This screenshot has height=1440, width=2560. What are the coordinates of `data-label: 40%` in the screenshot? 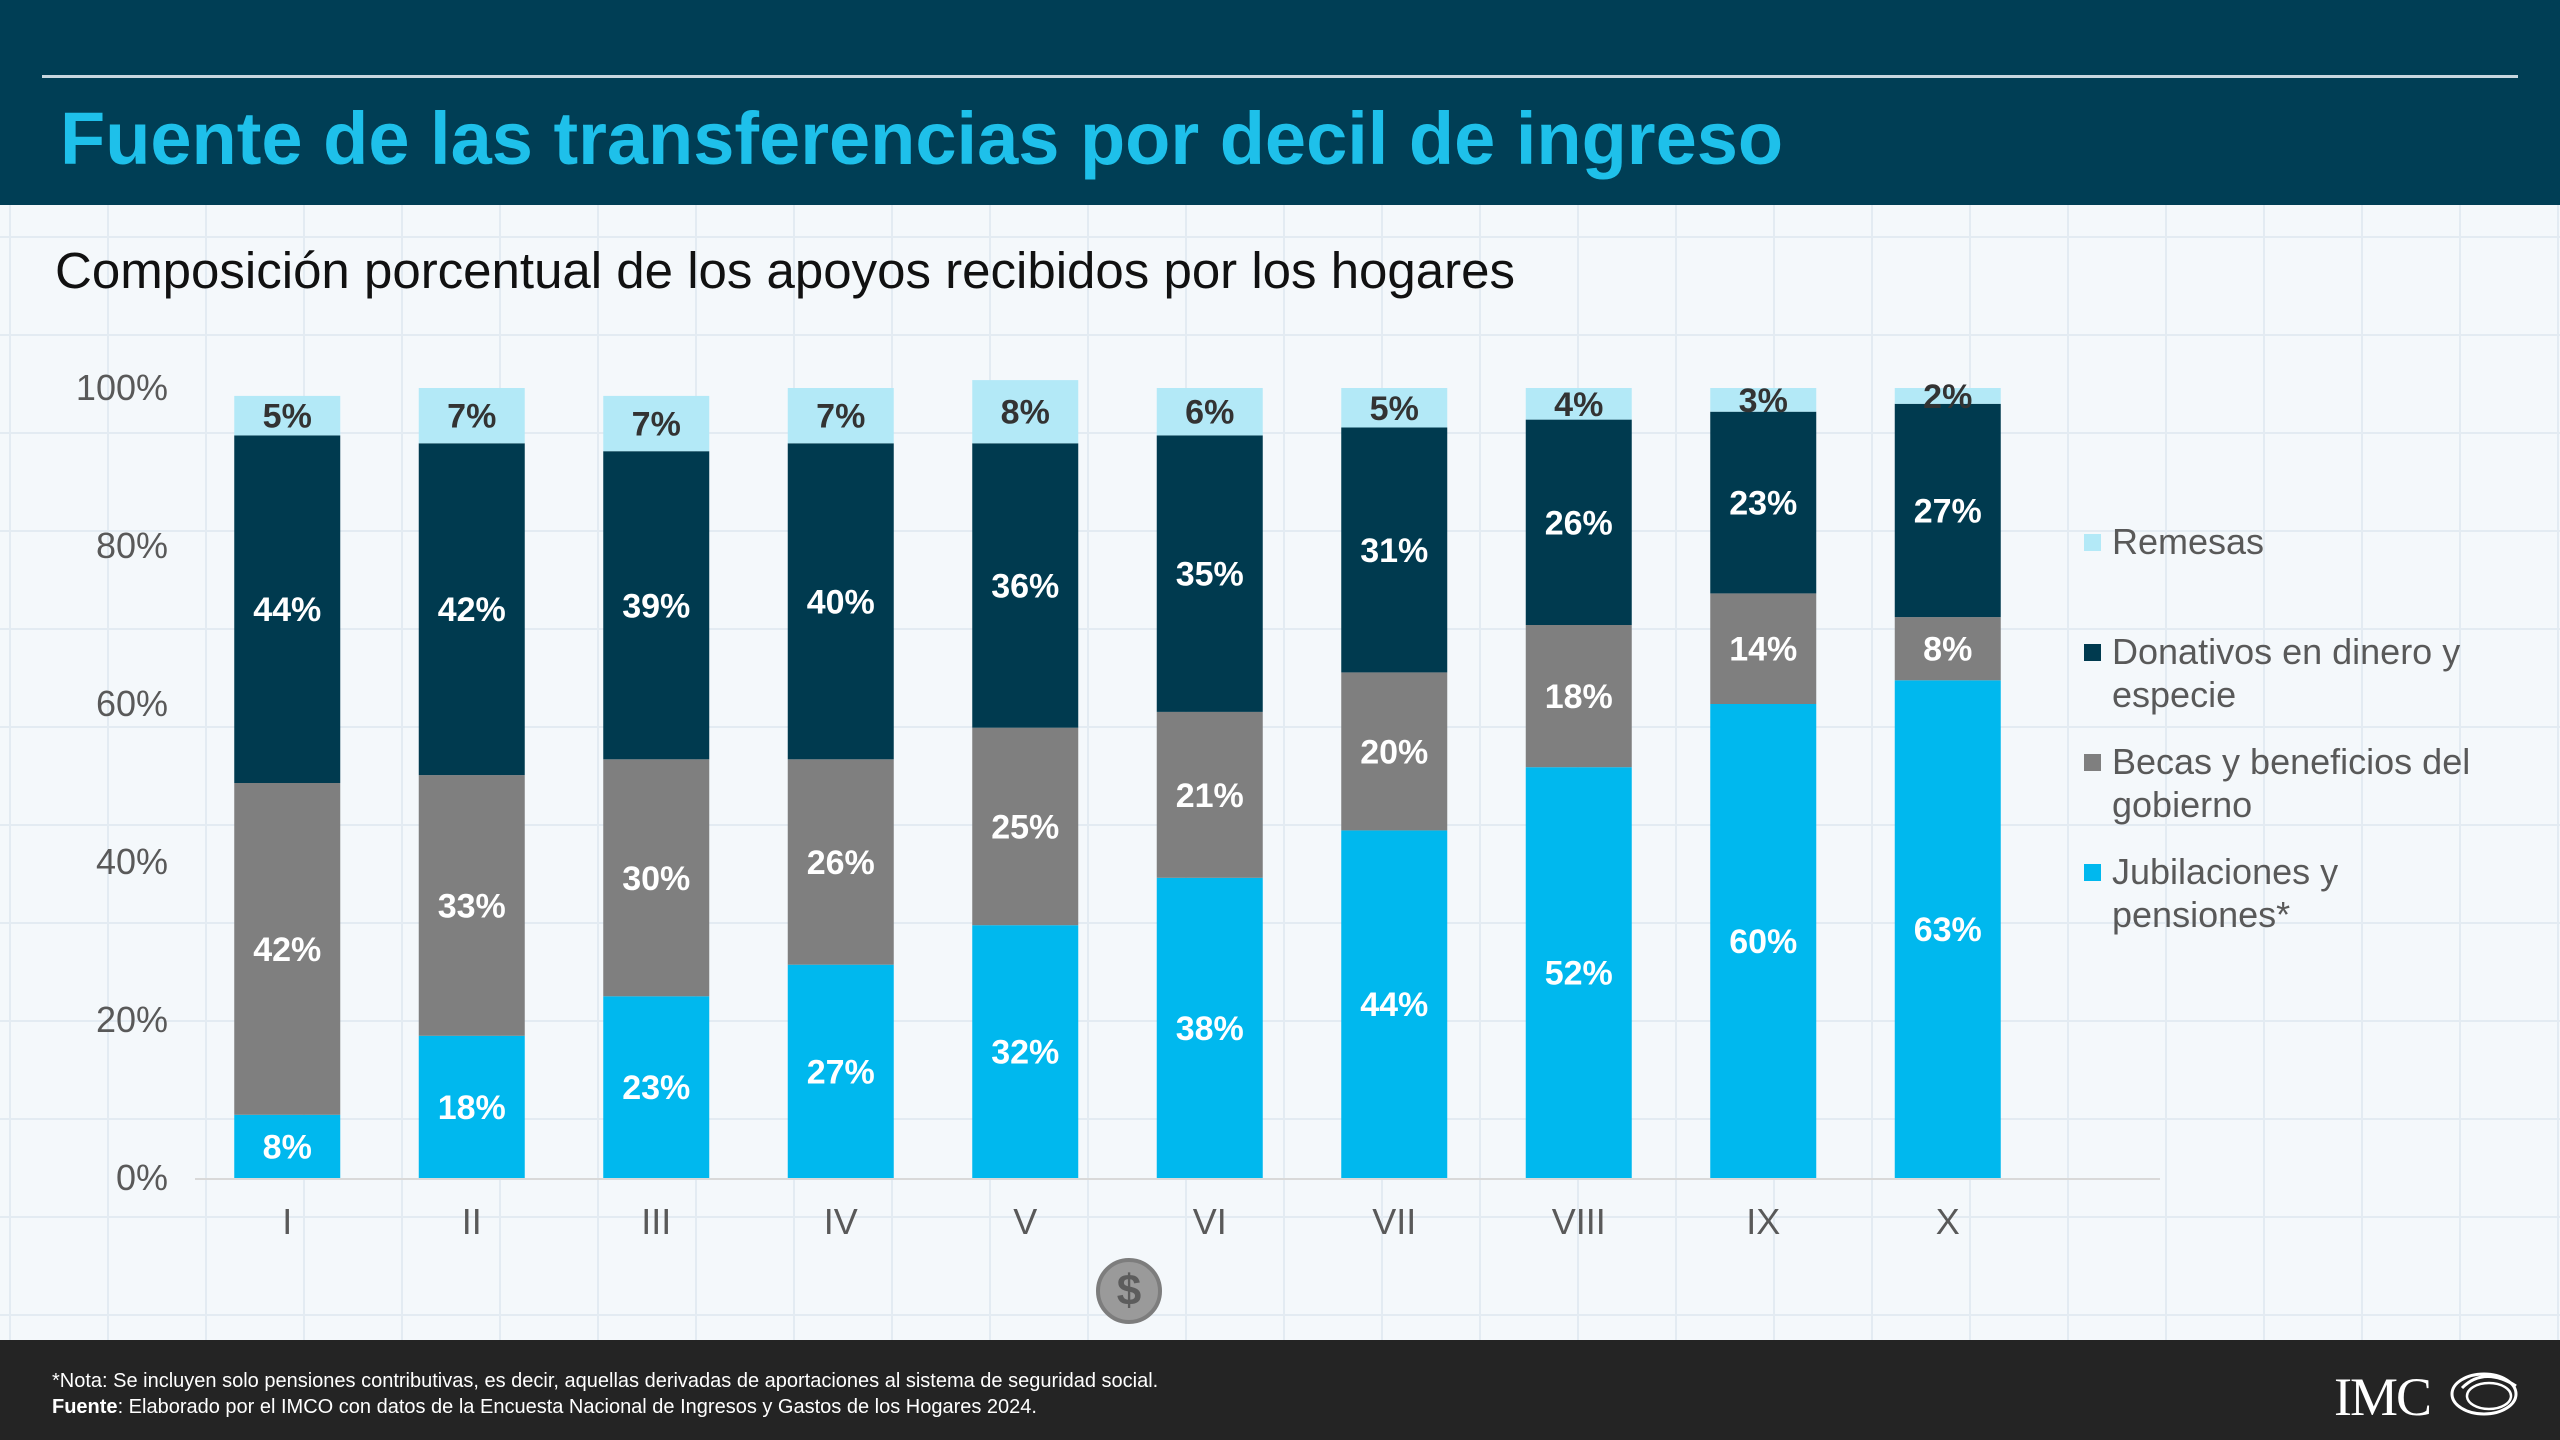 It's located at (841, 602).